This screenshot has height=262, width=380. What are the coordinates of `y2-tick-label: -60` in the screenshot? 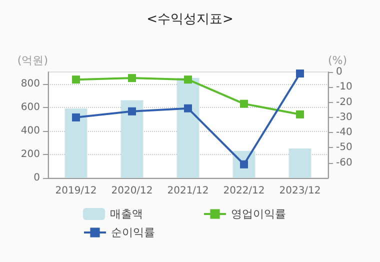 It's located at (344, 162).